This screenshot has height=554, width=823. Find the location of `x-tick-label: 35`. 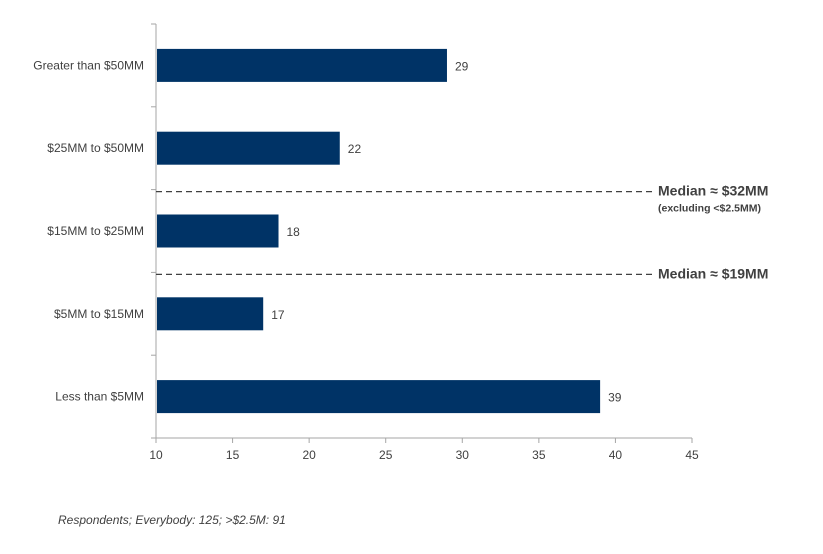

x-tick-label: 35 is located at coordinates (539, 455).